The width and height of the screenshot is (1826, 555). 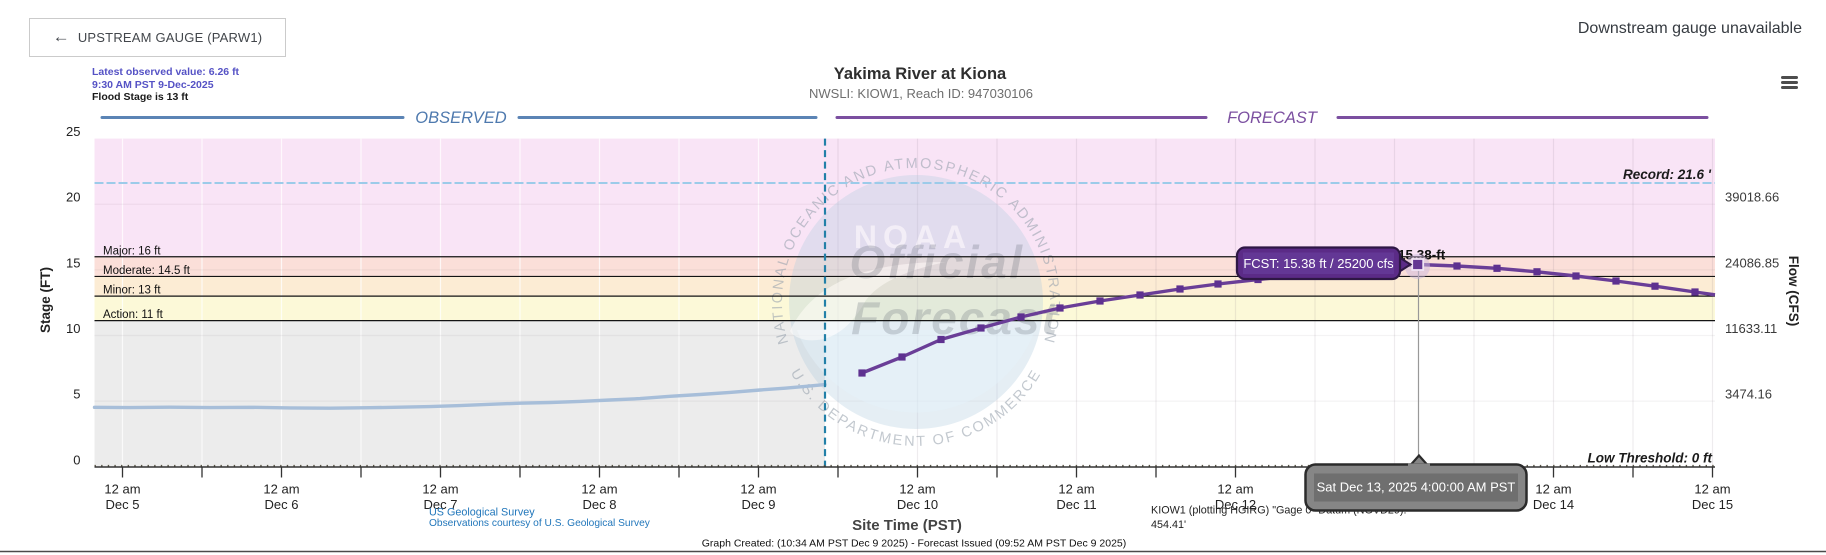 What do you see at coordinates (1273, 118) in the screenshot?
I see `svg-text: FORECAST` at bounding box center [1273, 118].